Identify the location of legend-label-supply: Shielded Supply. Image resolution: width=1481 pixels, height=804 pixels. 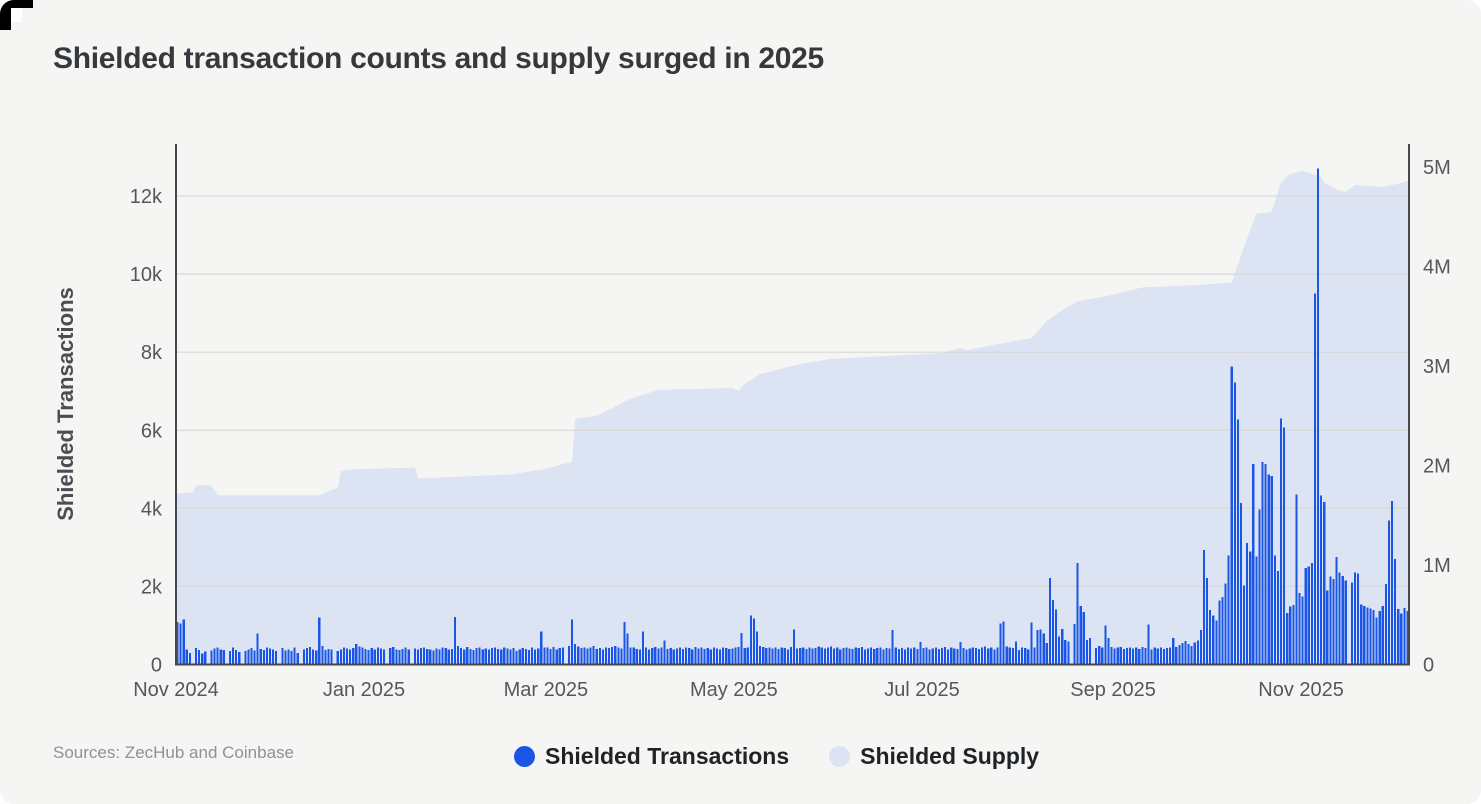
(950, 755).